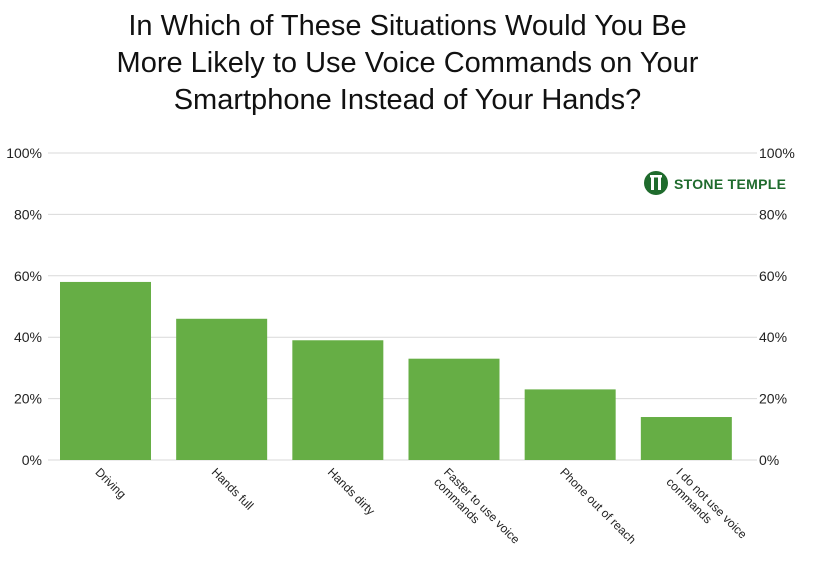  Describe the element at coordinates (407, 100) in the screenshot. I see `chart-title-line-3: Smartphone Instead of Your Hands?` at that location.